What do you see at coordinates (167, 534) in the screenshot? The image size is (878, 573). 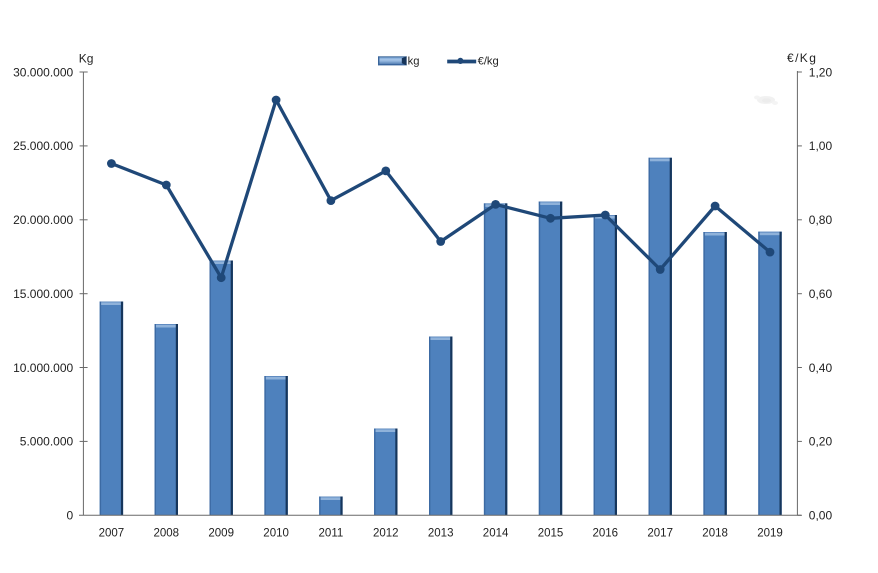 I see `svg-text: 2008` at bounding box center [167, 534].